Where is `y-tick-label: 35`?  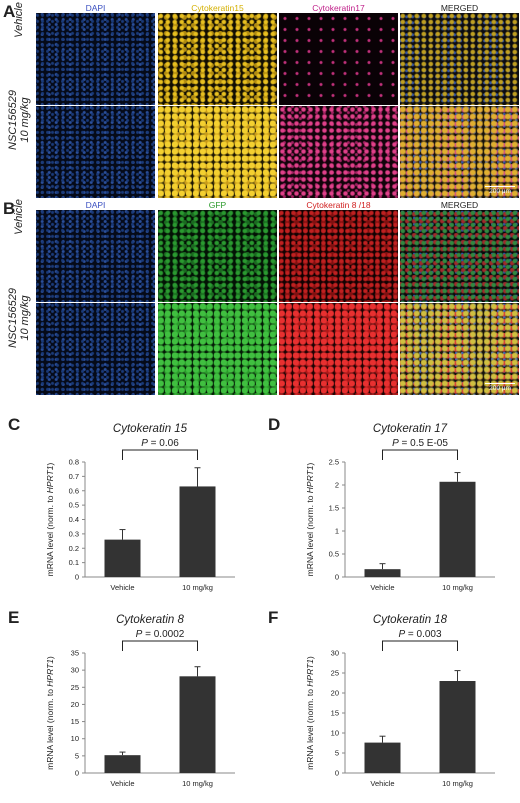 y-tick-label: 35 is located at coordinates (75, 653).